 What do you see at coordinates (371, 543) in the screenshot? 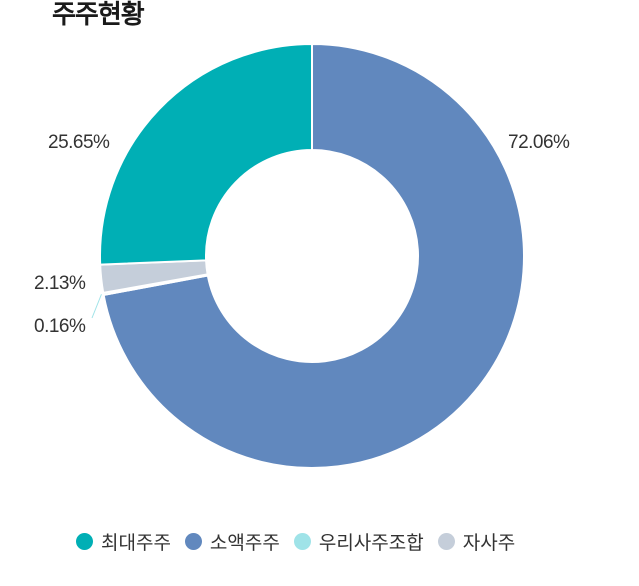
I see `legend-label: 우리사주조합` at bounding box center [371, 543].